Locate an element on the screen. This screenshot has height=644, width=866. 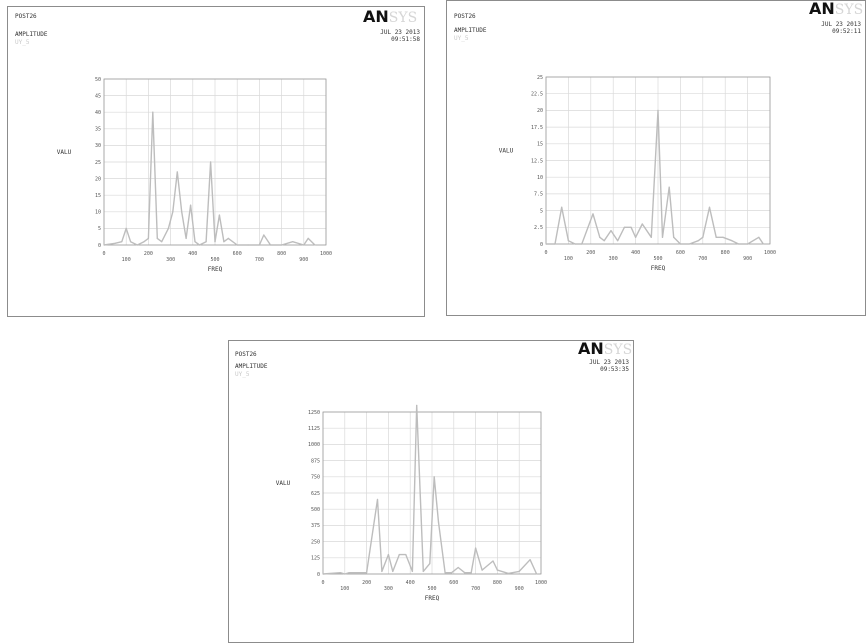
y-tick-label: 25 is located at coordinates (540, 78).